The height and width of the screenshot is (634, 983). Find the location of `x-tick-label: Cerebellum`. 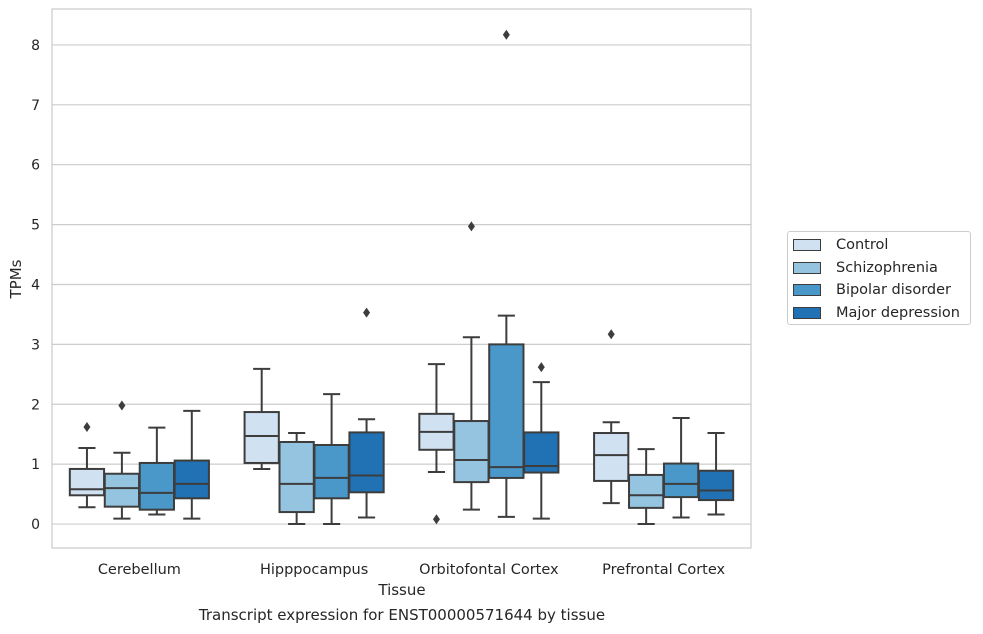

x-tick-label: Cerebellum is located at coordinates (139, 570).